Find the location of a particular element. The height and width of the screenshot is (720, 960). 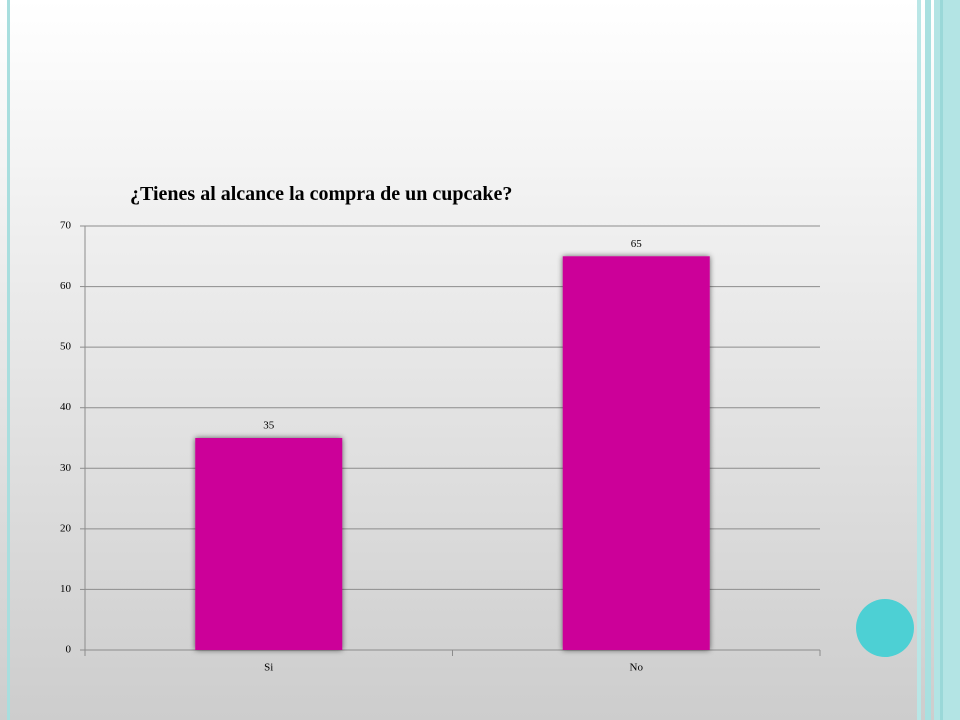

y-tick-label: 10 is located at coordinates (66, 589).